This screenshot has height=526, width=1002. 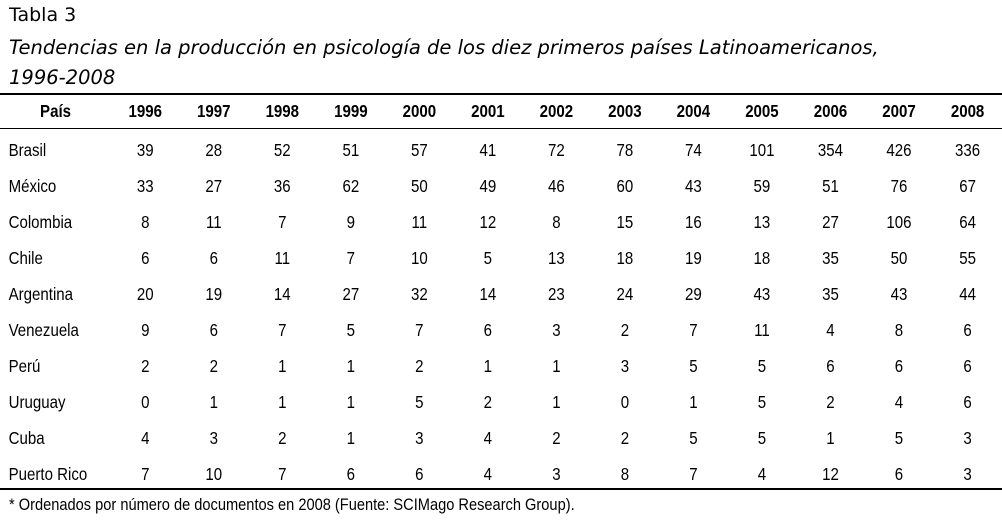 What do you see at coordinates (625, 111) in the screenshot?
I see `header-year: 2003` at bounding box center [625, 111].